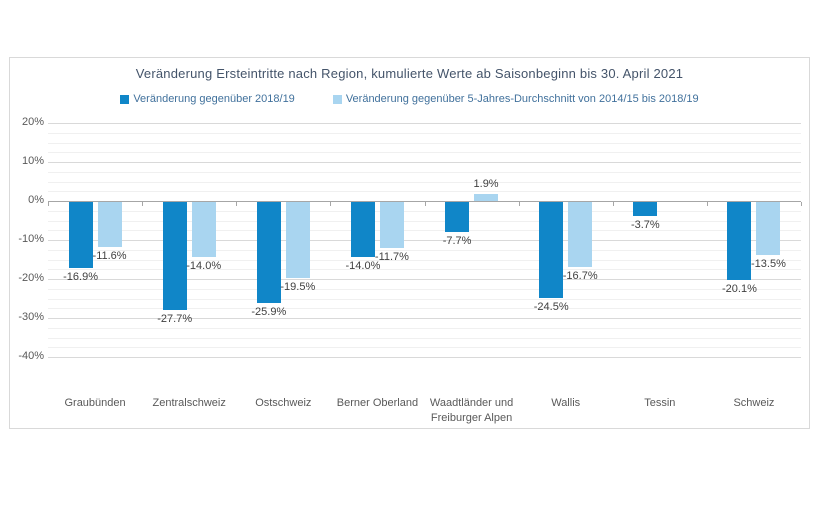 This screenshot has width=820, height=513. Describe the element at coordinates (754, 403) in the screenshot. I see `category-label-7: Schweiz` at that location.